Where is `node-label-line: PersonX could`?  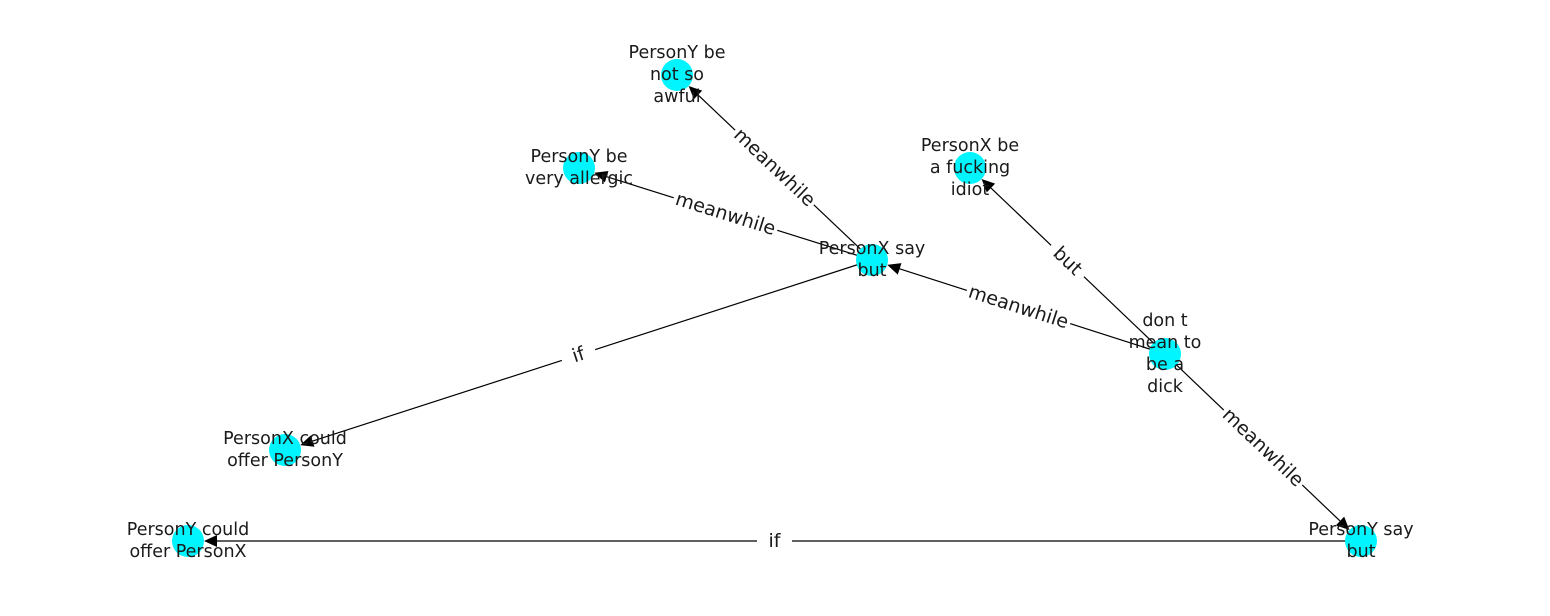 node-label-line: PersonX could is located at coordinates (285, 439).